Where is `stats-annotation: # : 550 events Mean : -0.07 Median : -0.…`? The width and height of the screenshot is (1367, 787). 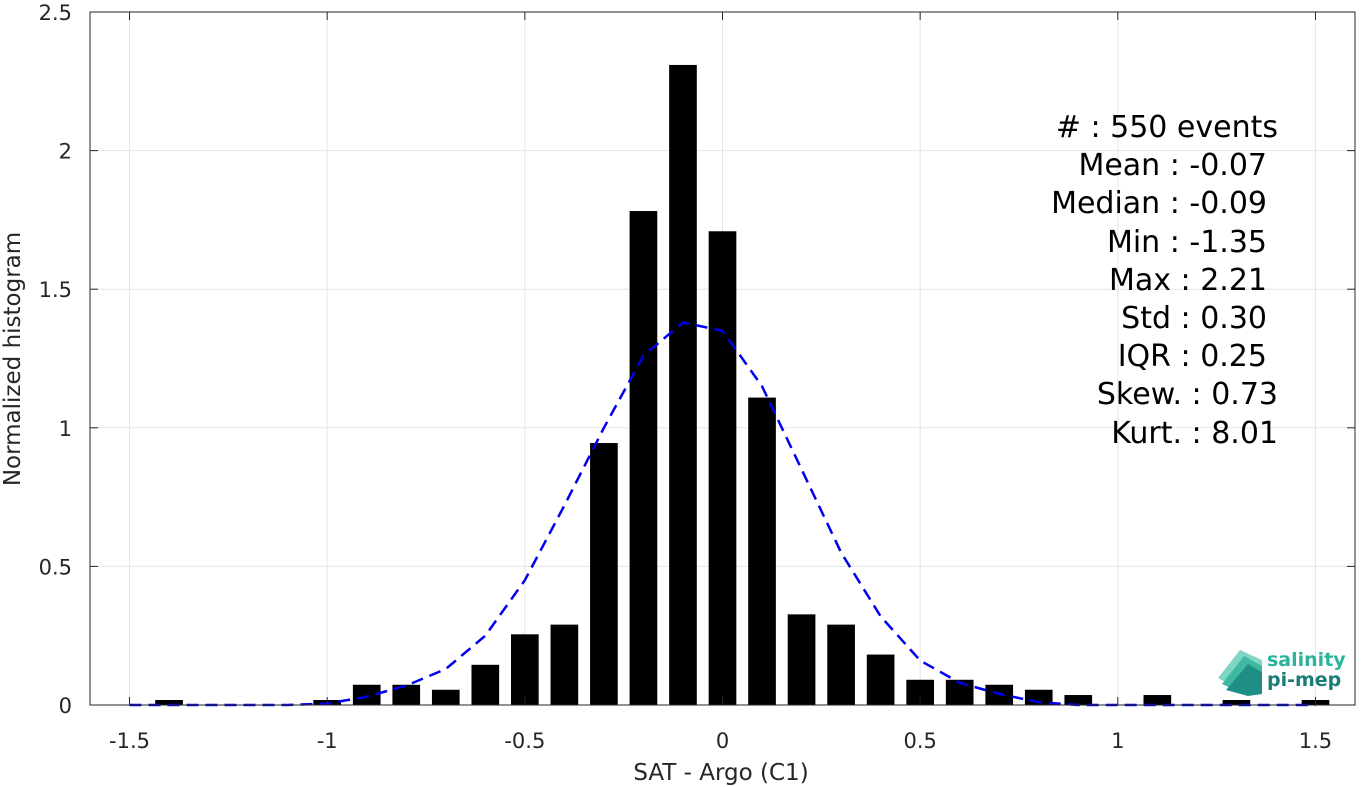 stats-annotation: # : 550 events Mean : -0.07 Median : -0.… is located at coordinates (1164, 280).